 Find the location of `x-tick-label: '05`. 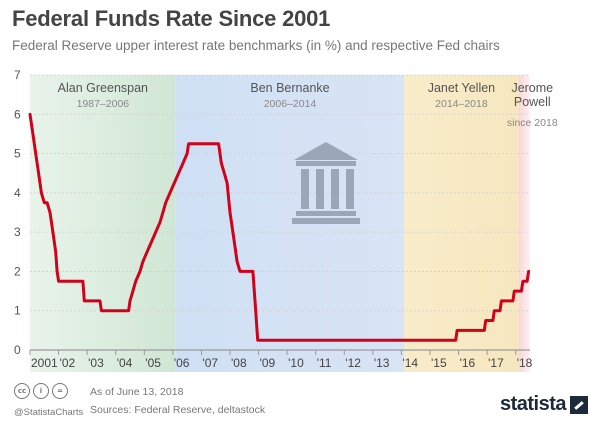

x-tick-label: '05 is located at coordinates (153, 363).